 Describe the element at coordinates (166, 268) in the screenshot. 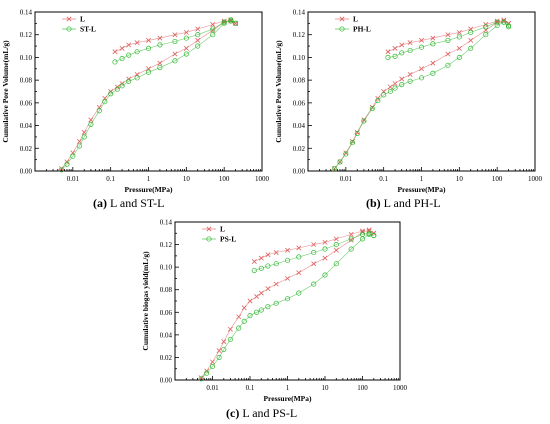

I see `y-tick-label: 0.10` at that location.